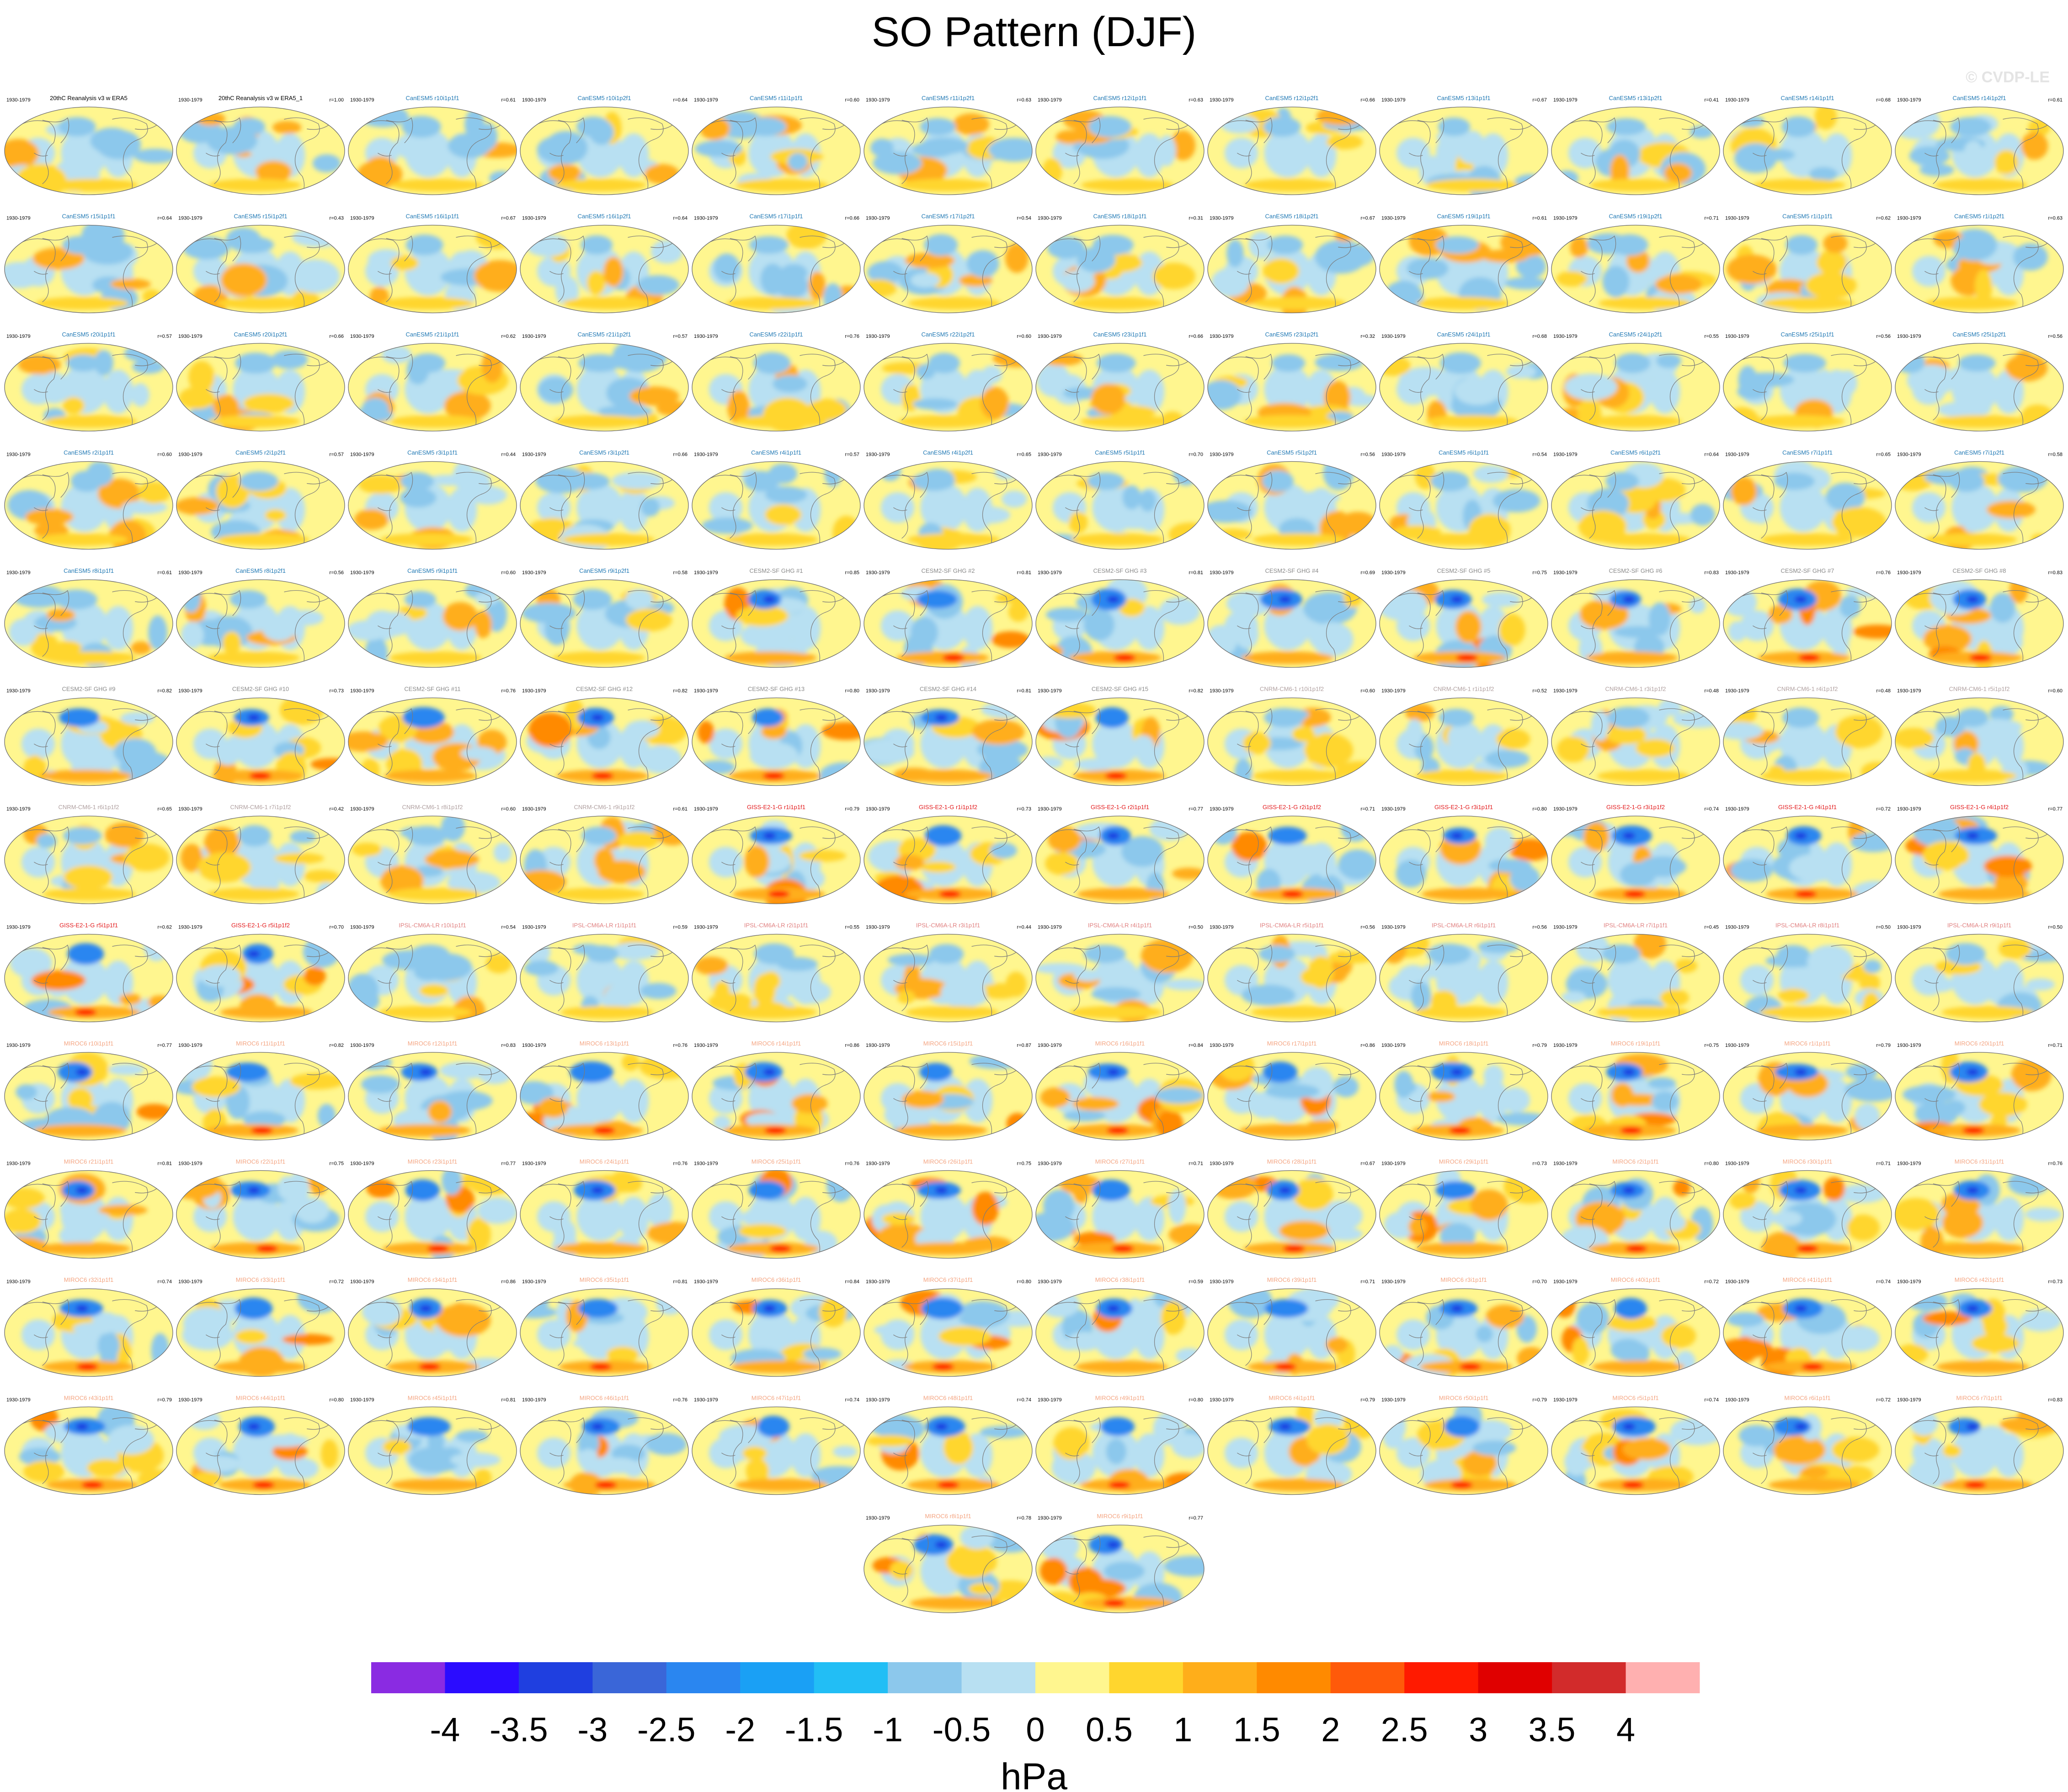 The width and height of the screenshot is (2068, 1792). What do you see at coordinates (337, 1400) in the screenshot?
I see `panel-correlation: r=0.80` at bounding box center [337, 1400].